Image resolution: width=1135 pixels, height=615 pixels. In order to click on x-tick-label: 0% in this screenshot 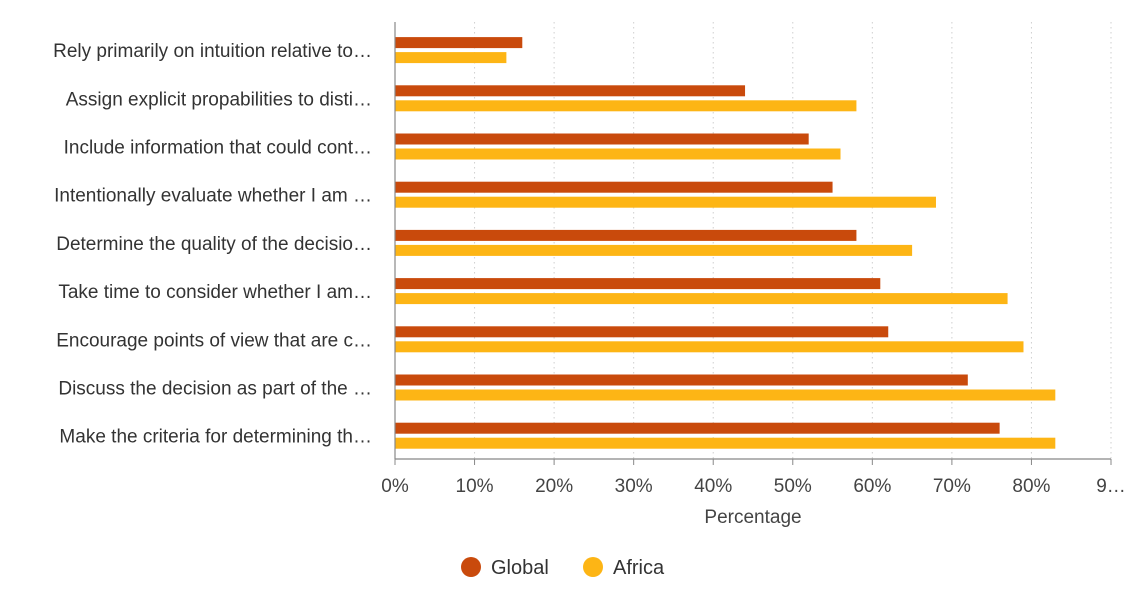, I will do `click(395, 486)`.